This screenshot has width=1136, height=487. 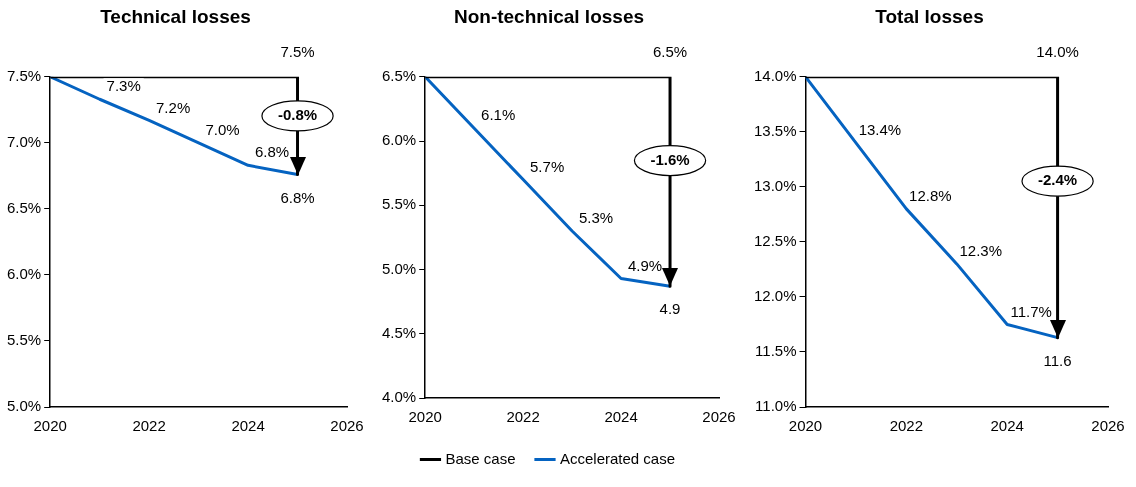 What do you see at coordinates (670, 309) in the screenshot?
I see `data-label: 4.9` at bounding box center [670, 309].